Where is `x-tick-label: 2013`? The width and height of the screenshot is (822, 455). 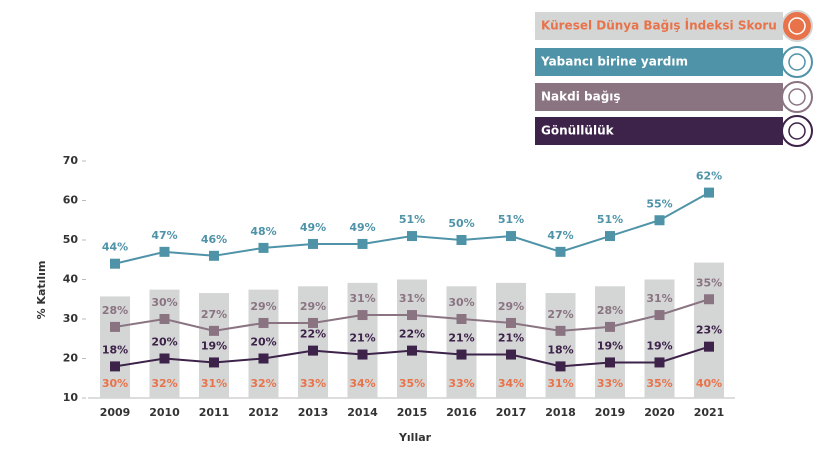 x-tick-label: 2013 is located at coordinates (313, 412).